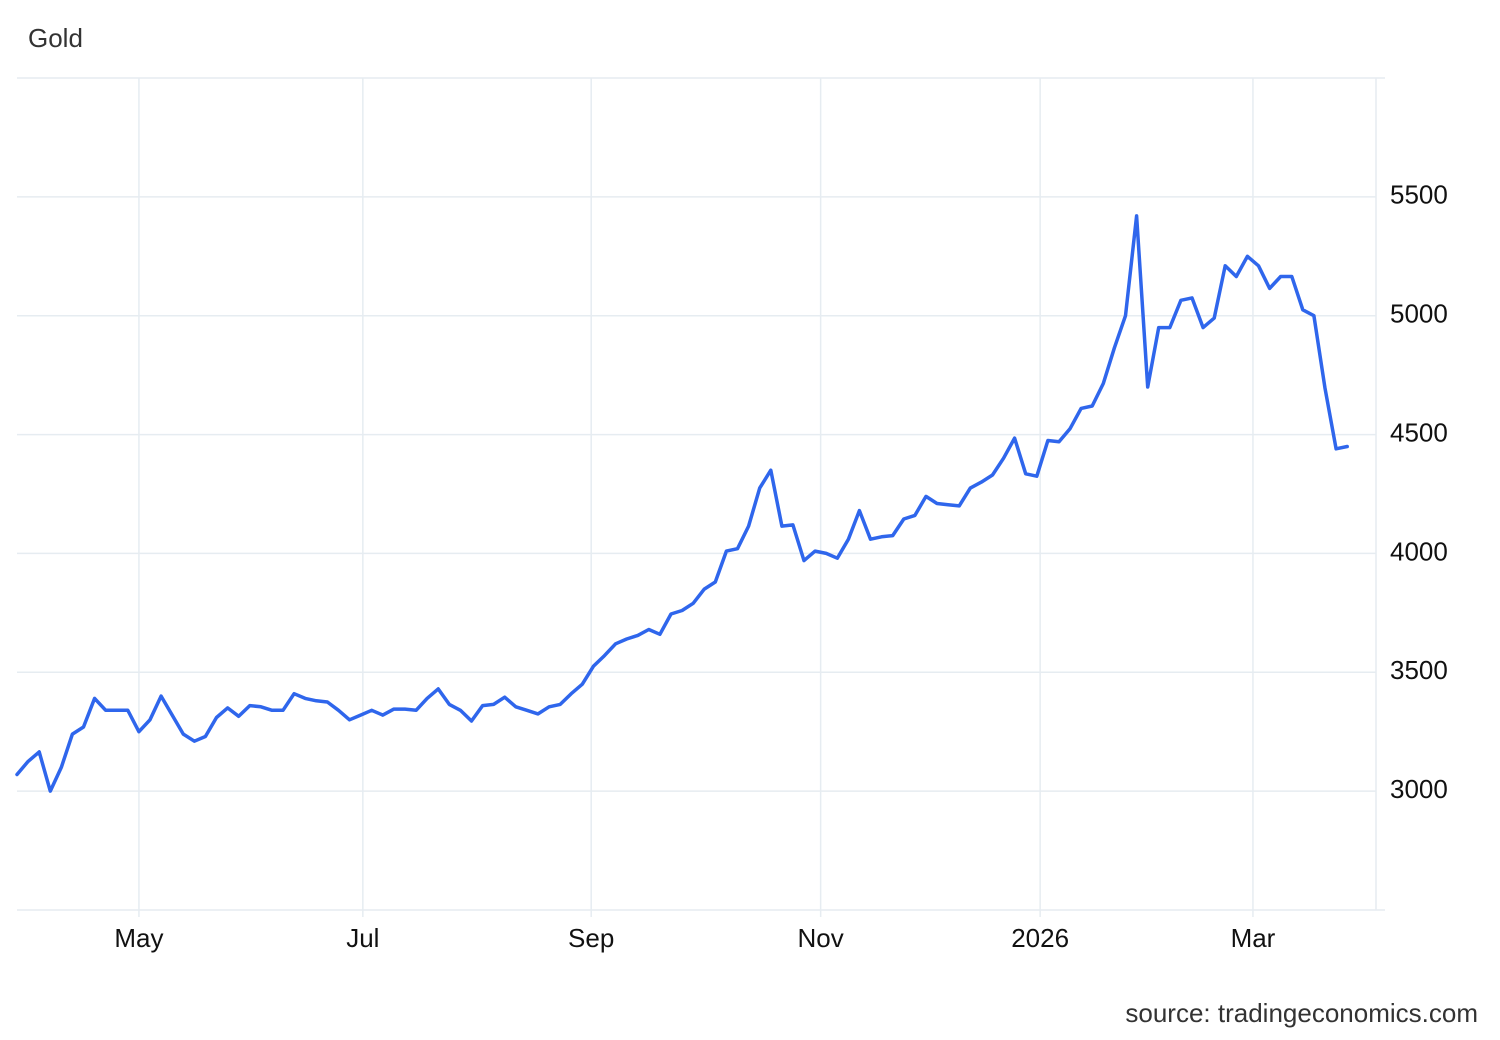 The width and height of the screenshot is (1500, 1040). I want to click on y-tick-label: 3000, so click(1419, 789).